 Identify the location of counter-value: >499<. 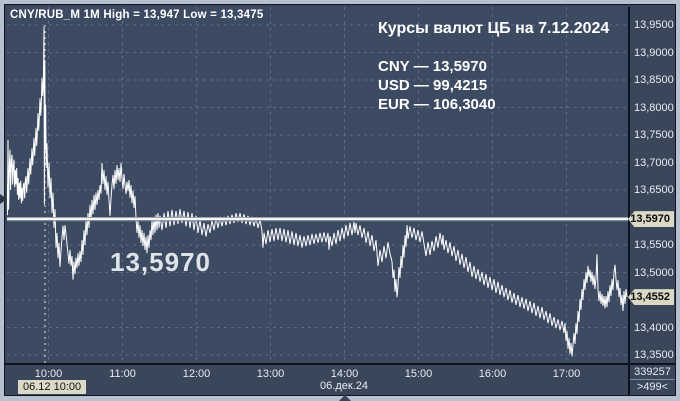
(652, 387).